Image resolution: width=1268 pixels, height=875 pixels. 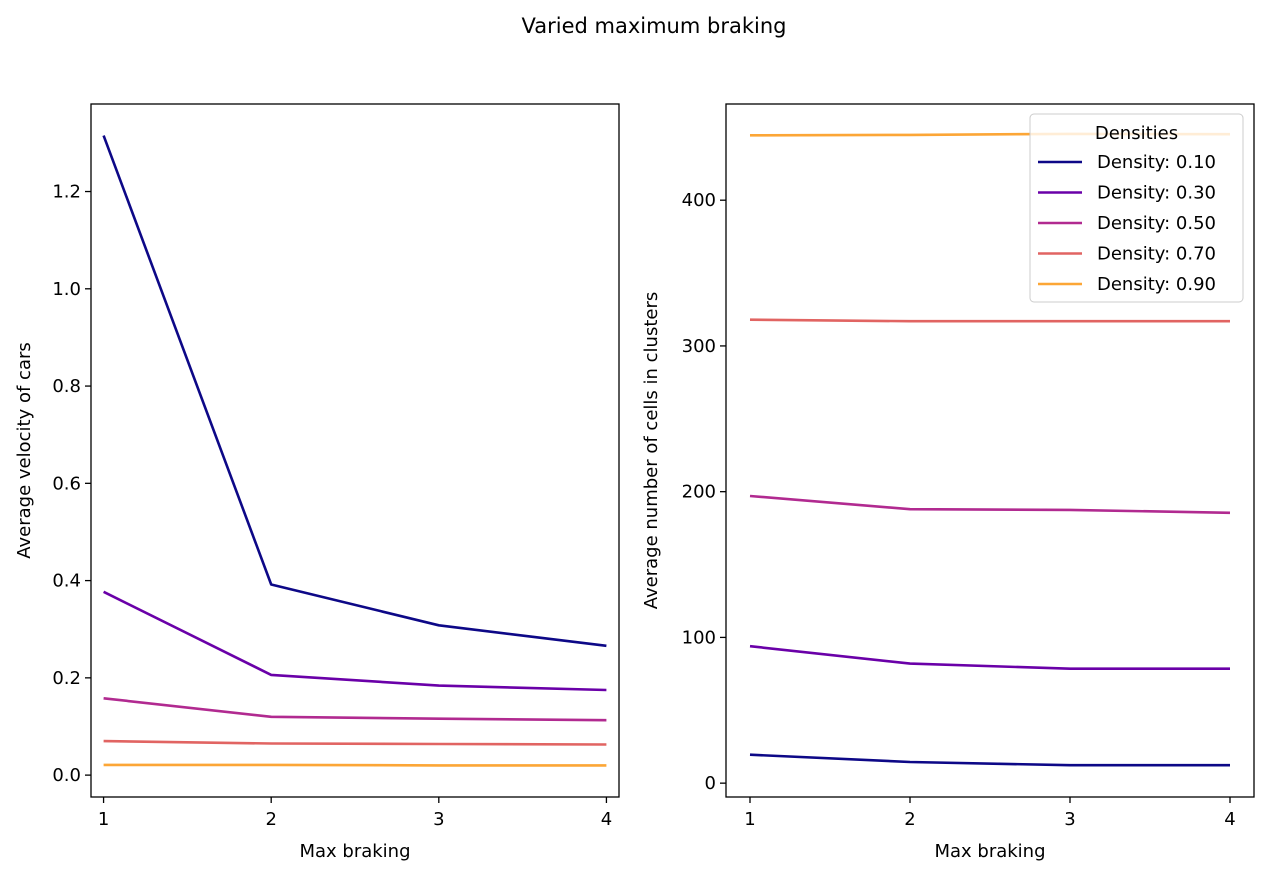 What do you see at coordinates (1156, 254) in the screenshot?
I see `legend-label: Density: 0.70` at bounding box center [1156, 254].